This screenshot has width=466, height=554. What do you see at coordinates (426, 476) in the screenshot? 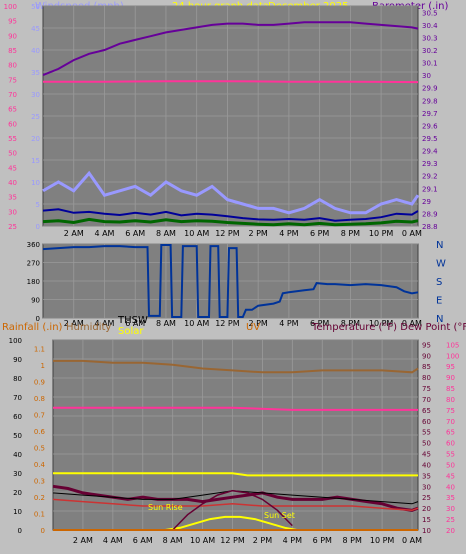
I see `temperature-tick-label: 35` at bounding box center [426, 476].